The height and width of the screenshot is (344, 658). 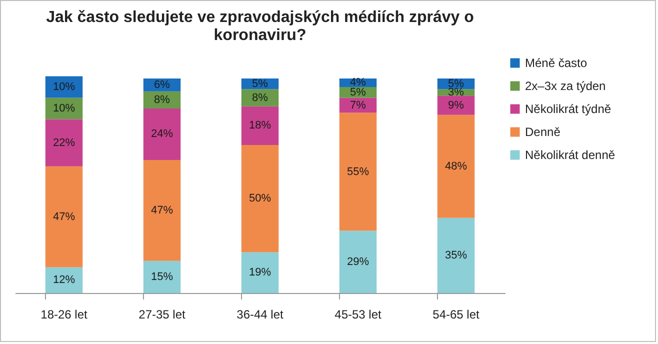 I want to click on x-tick-label: 45-53 let, so click(x=358, y=315).